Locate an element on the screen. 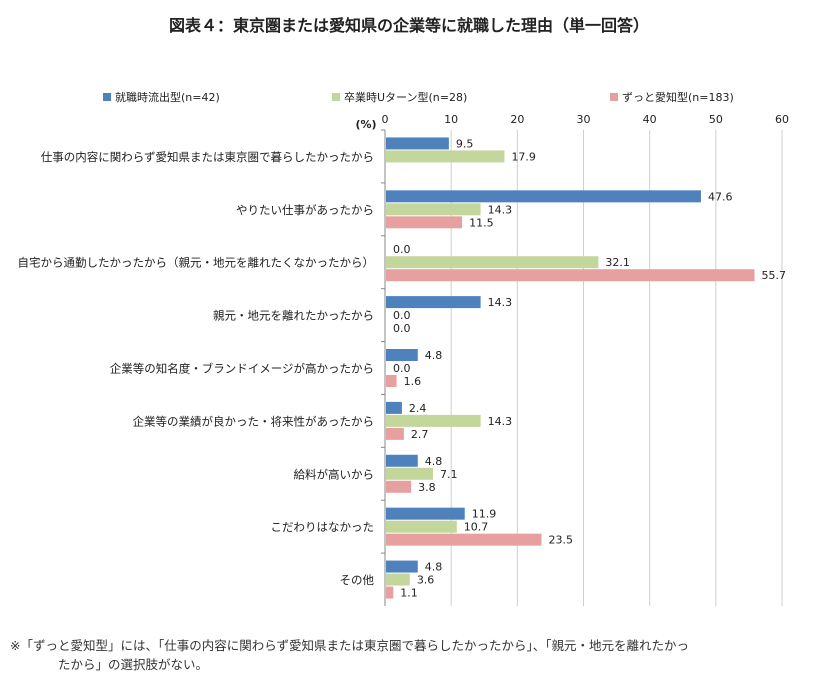 The width and height of the screenshot is (818, 688). data-label-3-7: 3.8 is located at coordinates (427, 487).